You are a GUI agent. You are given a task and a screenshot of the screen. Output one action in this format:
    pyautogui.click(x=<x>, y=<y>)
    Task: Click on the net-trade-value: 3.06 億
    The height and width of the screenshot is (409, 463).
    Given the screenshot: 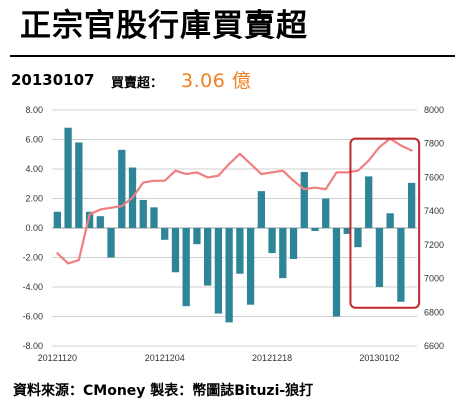 What is the action you would take?
    pyautogui.click(x=216, y=81)
    